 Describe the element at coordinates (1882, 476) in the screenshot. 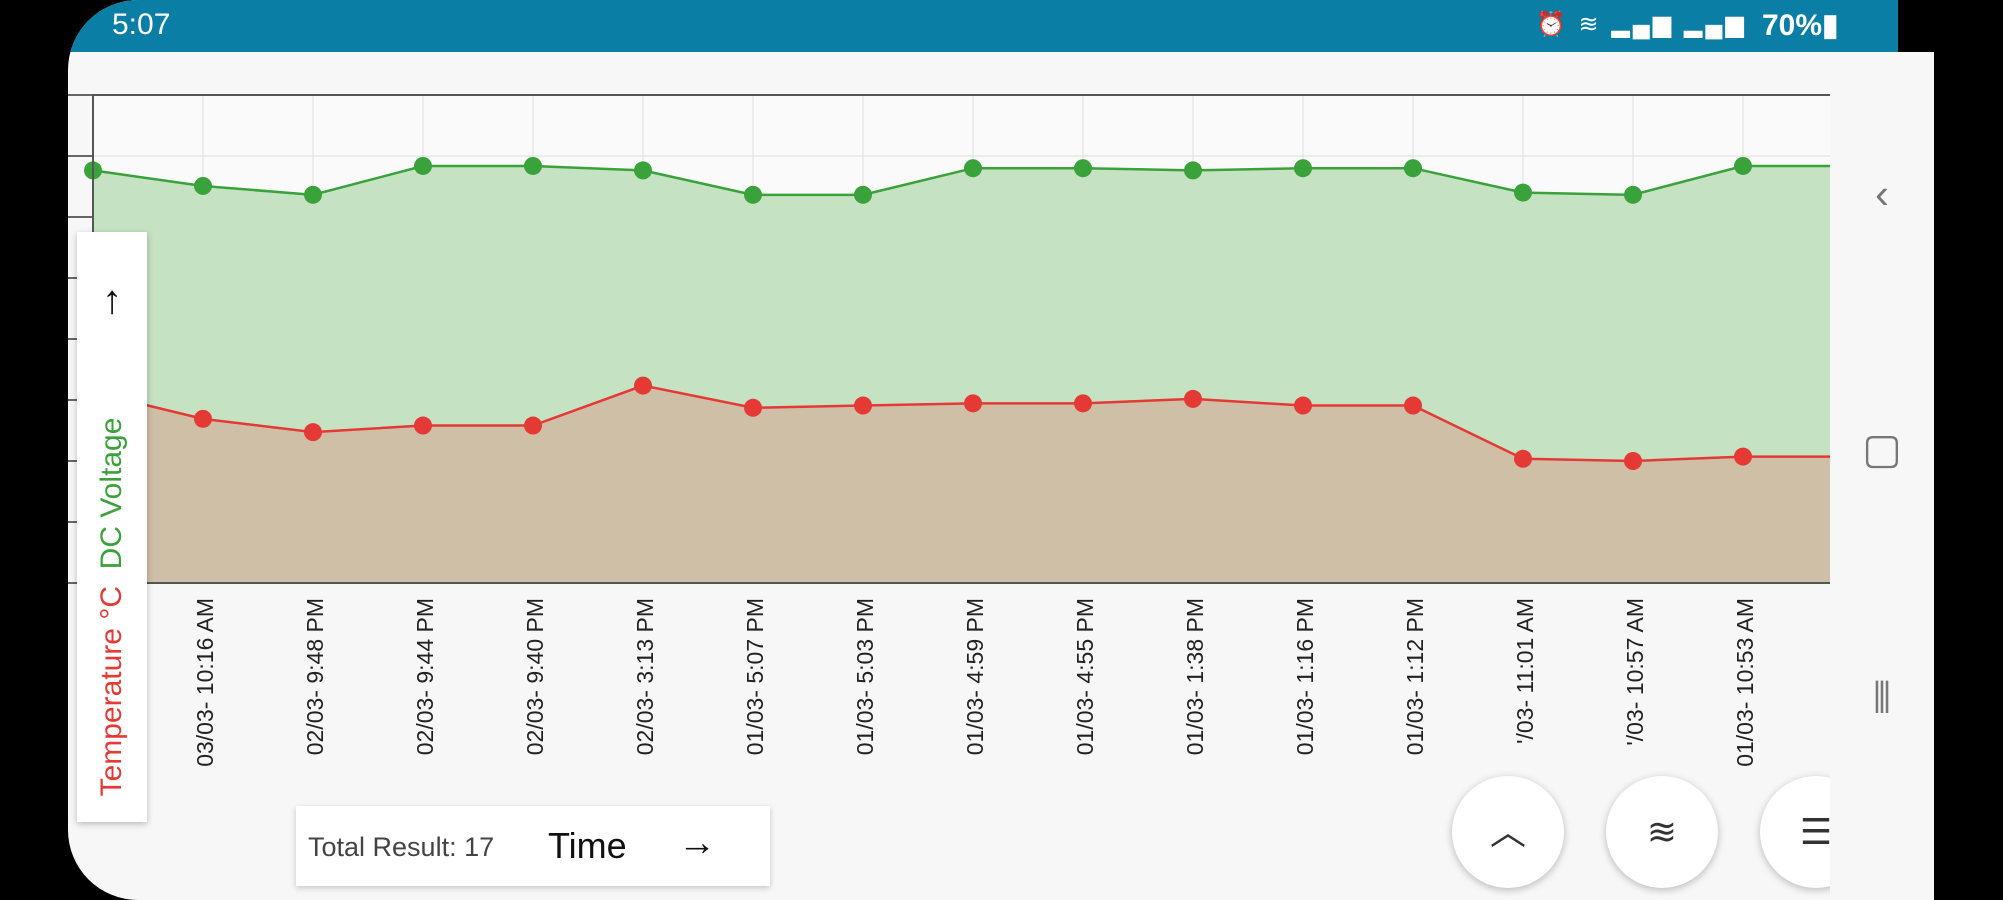

I see `navigation-bar: ‹ ▢ ⦀` at that location.